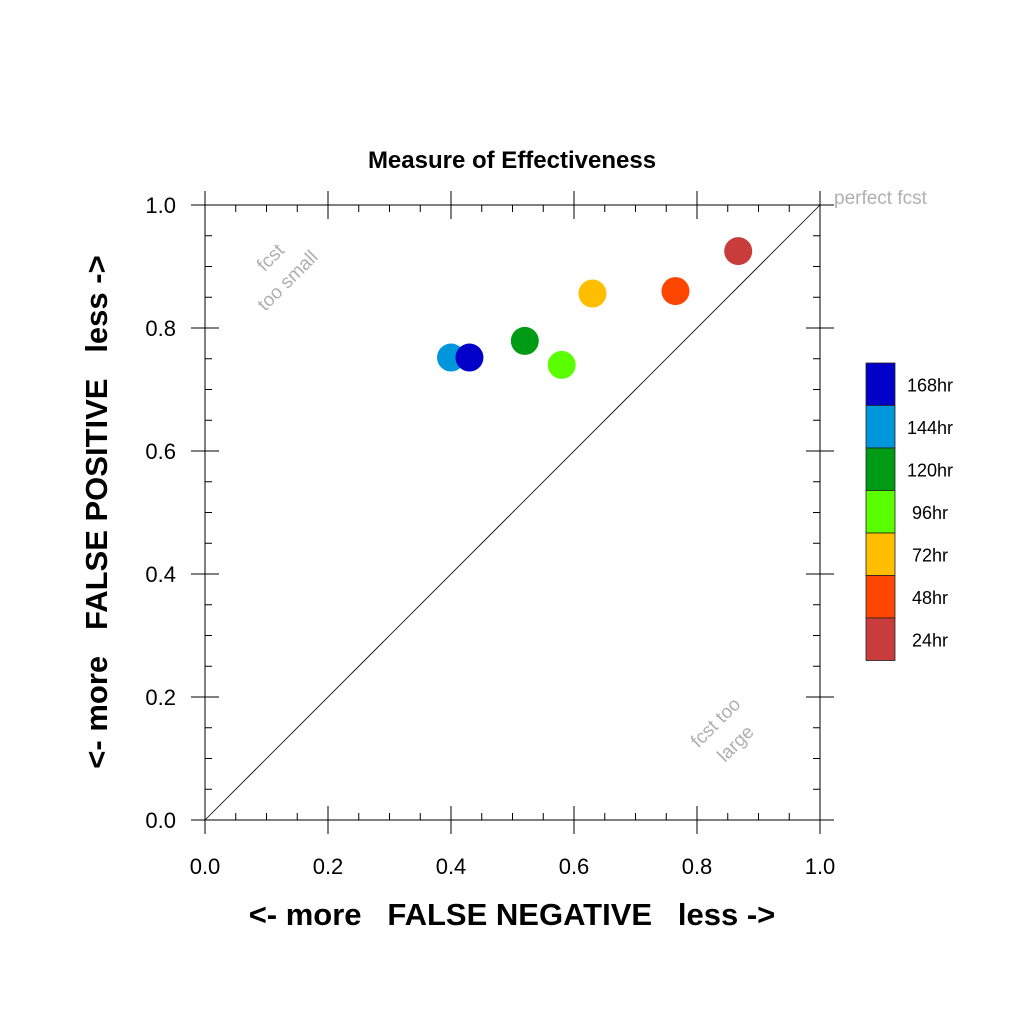 This screenshot has height=1024, width=1024. I want to click on x-tick-label: 1.0, so click(820, 866).